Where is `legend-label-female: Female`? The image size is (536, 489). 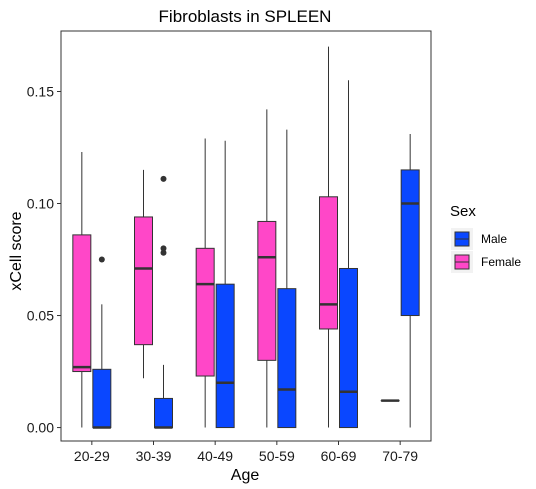
legend-label-female: Female is located at coordinates (501, 262).